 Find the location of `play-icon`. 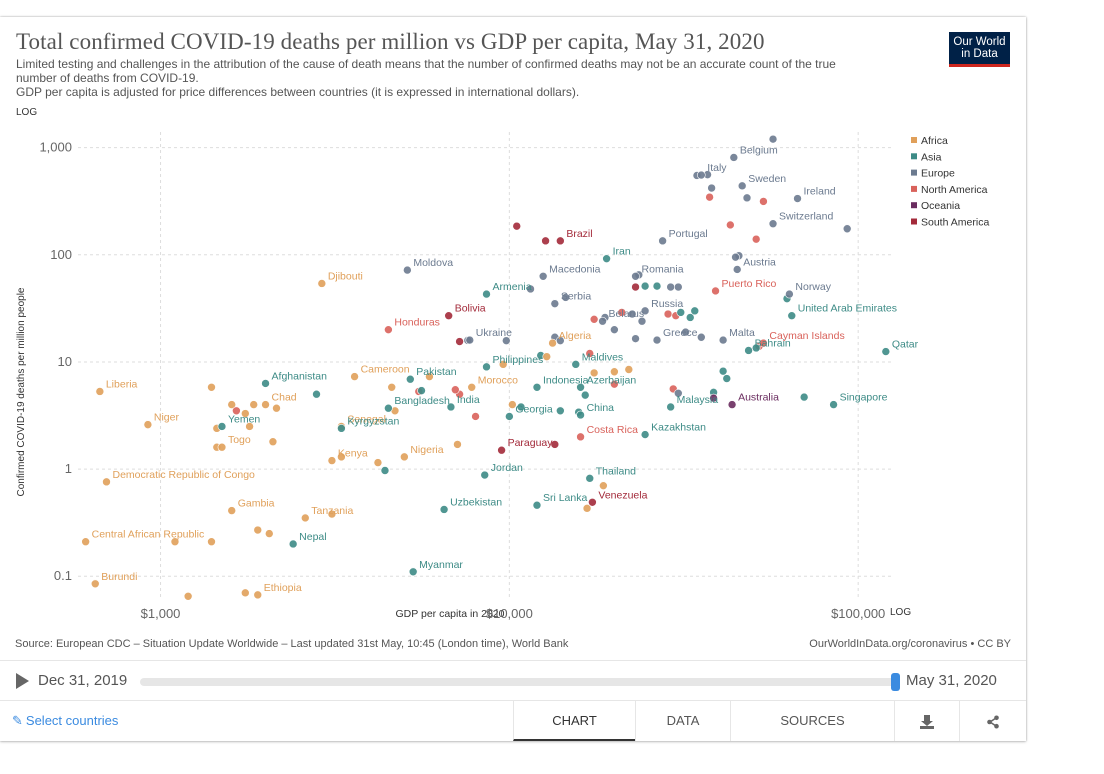

play-icon is located at coordinates (22, 681).